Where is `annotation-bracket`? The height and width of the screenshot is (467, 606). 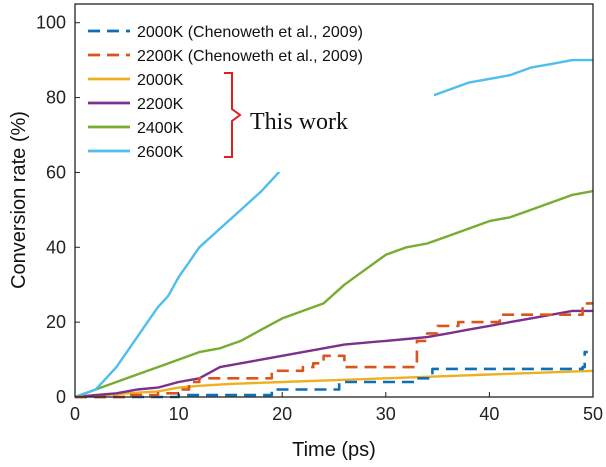 annotation-bracket is located at coordinates (233, 115).